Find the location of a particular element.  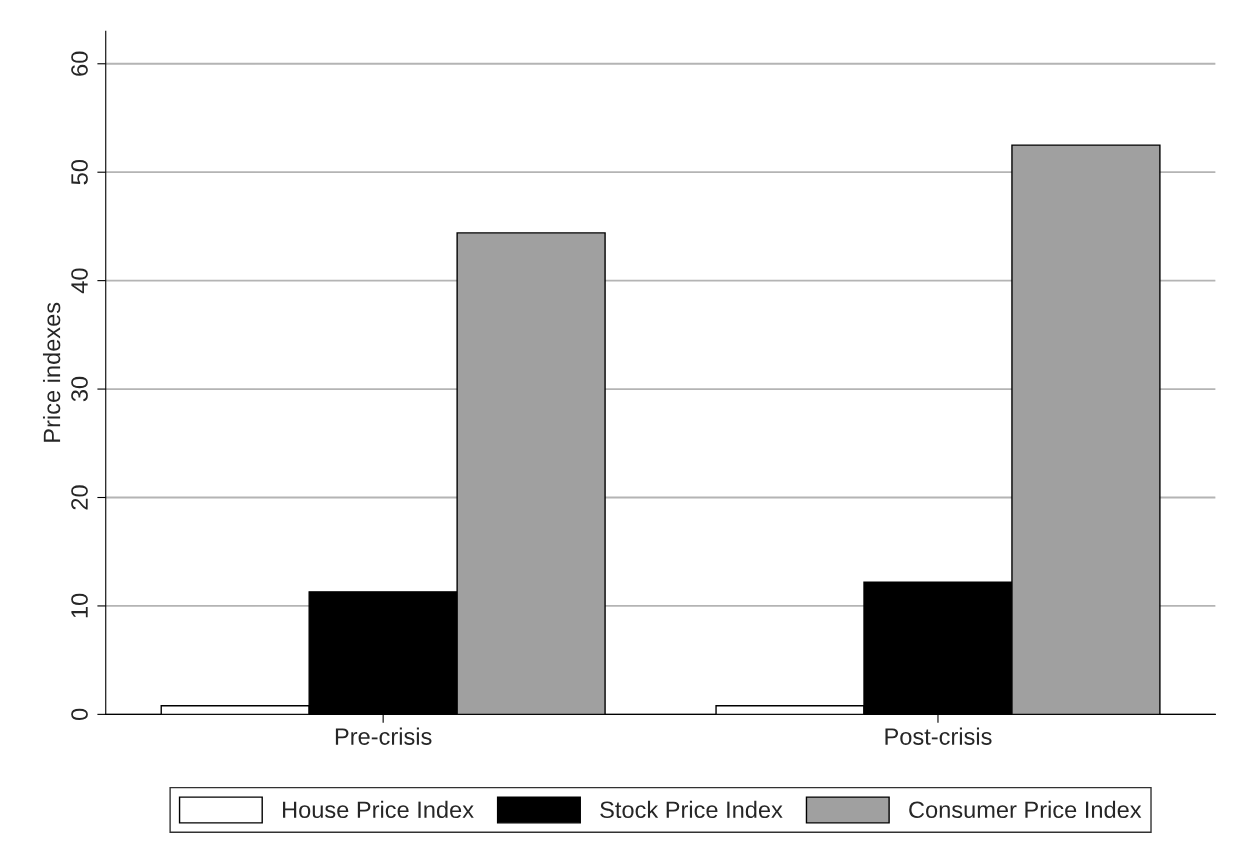

legend-label: Stock Price Index is located at coordinates (691, 809).